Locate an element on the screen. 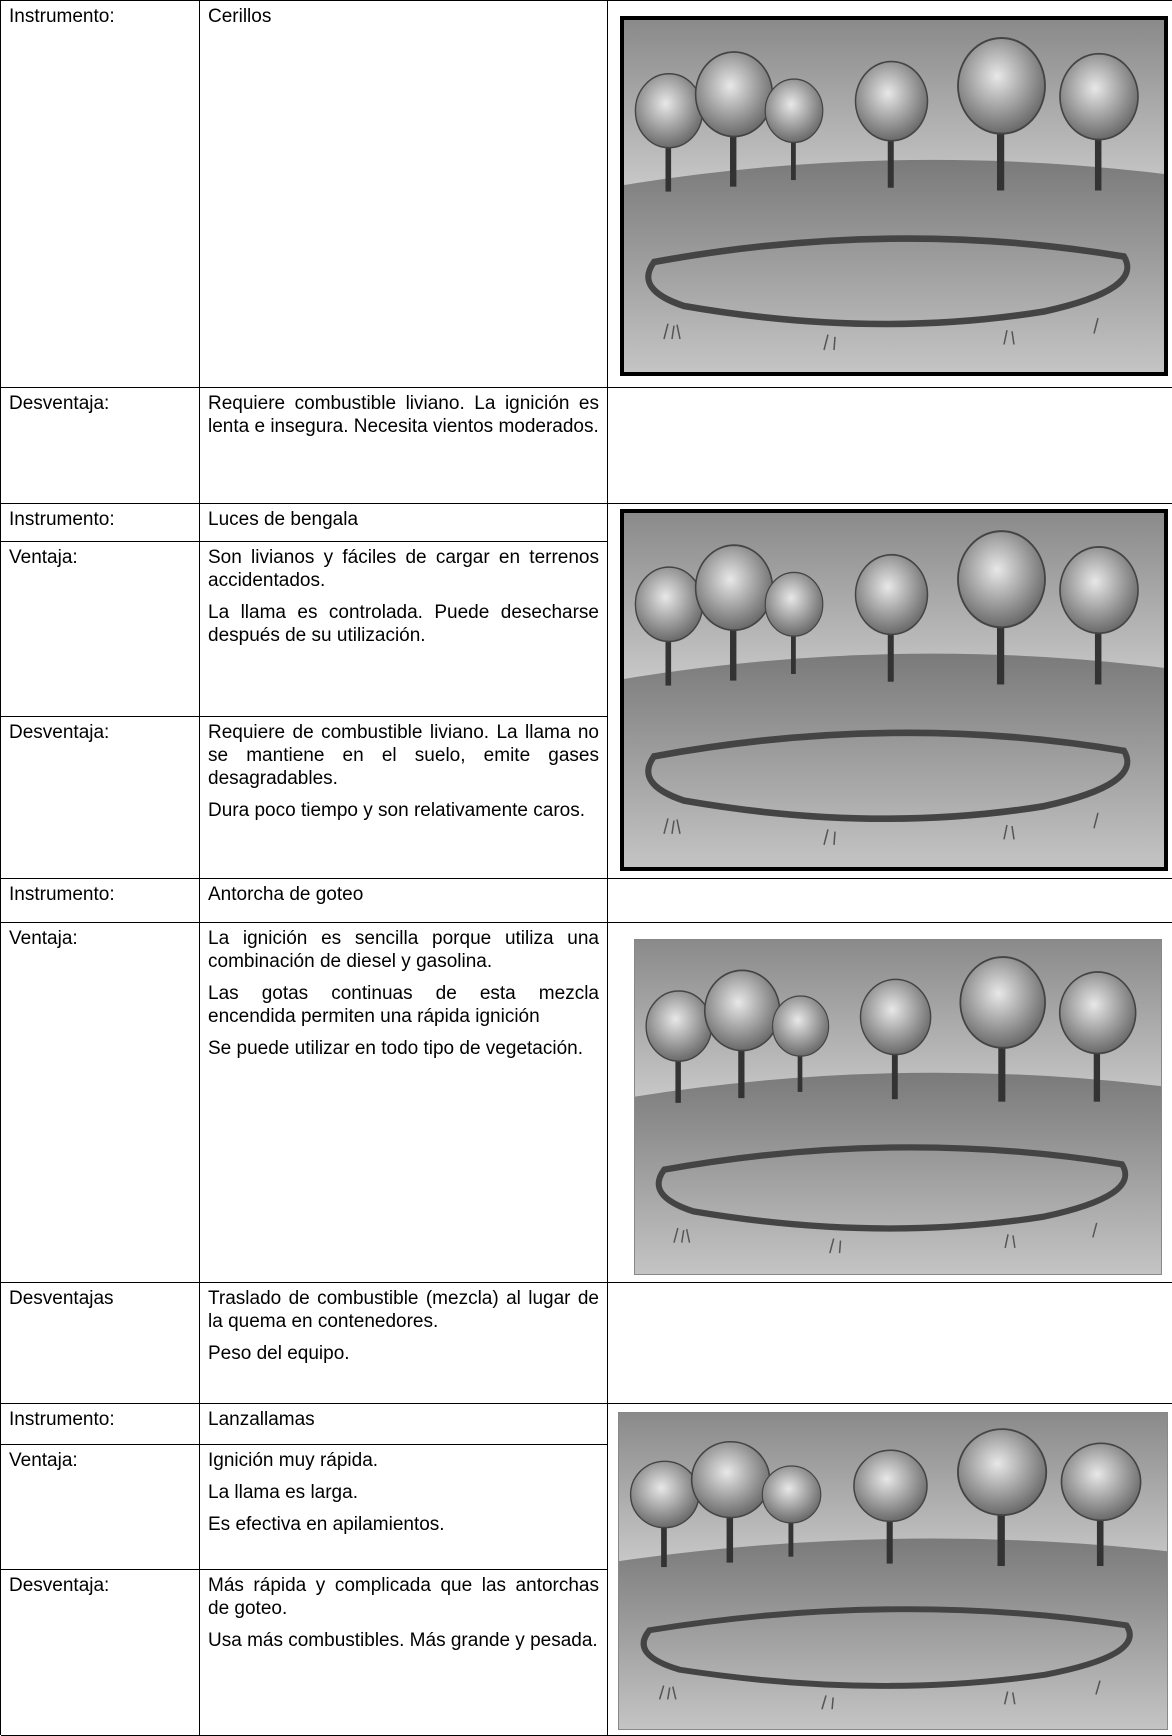 The image size is (1172, 1736). paragraph: Ignición muy rápida. is located at coordinates (293, 1460).